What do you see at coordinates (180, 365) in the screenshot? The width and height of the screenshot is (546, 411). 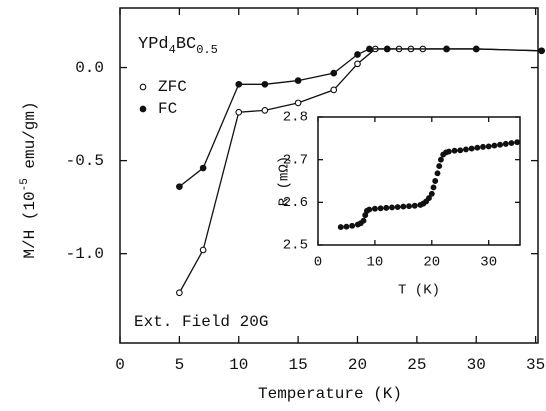 I see `x-tick-label: 5` at bounding box center [180, 365].